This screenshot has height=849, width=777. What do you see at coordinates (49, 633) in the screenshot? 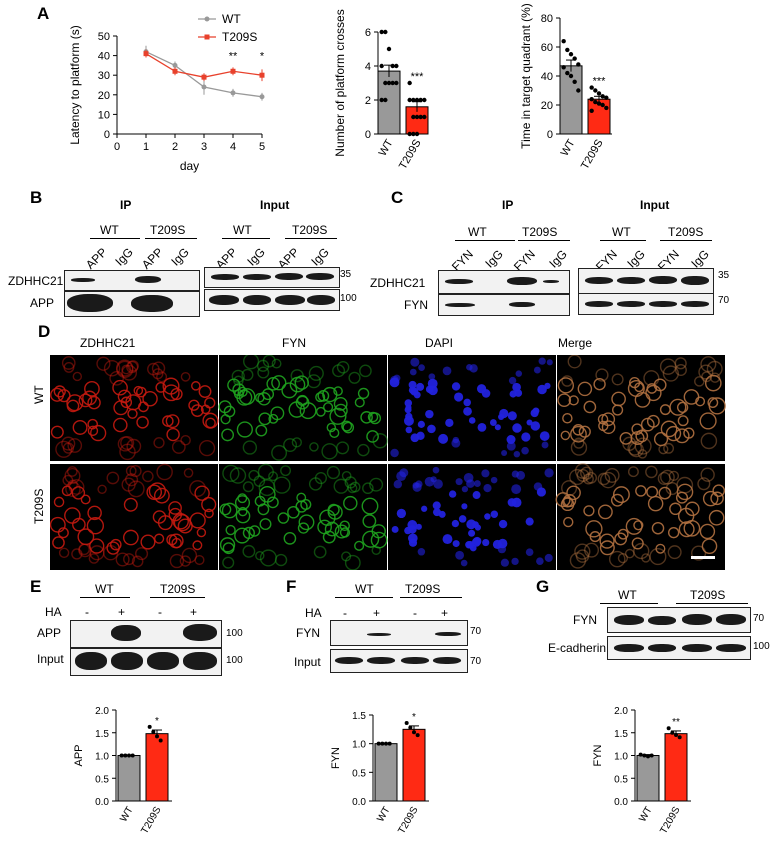
I see `e-row-app: APP` at bounding box center [49, 633].